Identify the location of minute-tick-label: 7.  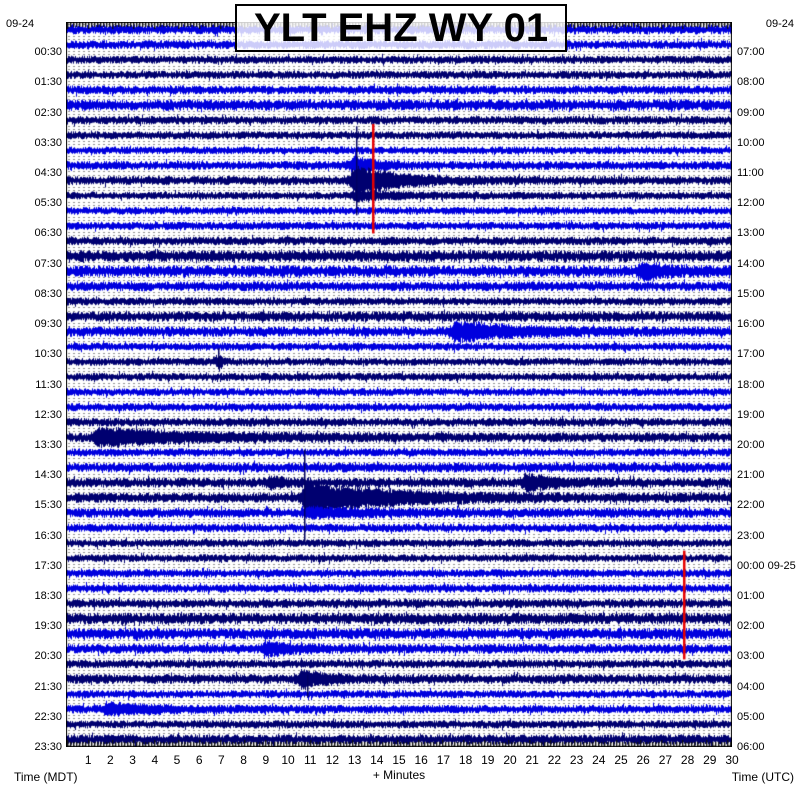
(221, 760).